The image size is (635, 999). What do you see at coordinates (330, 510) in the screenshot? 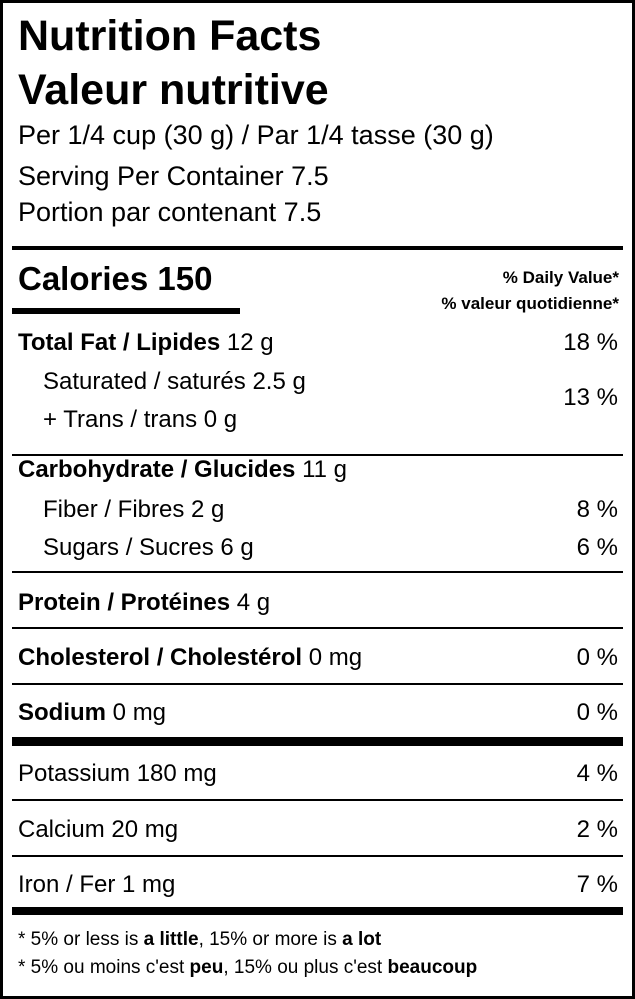
I see `nutrient-row-fiber: Fiber / Fibres 2 g 8 %` at bounding box center [330, 510].